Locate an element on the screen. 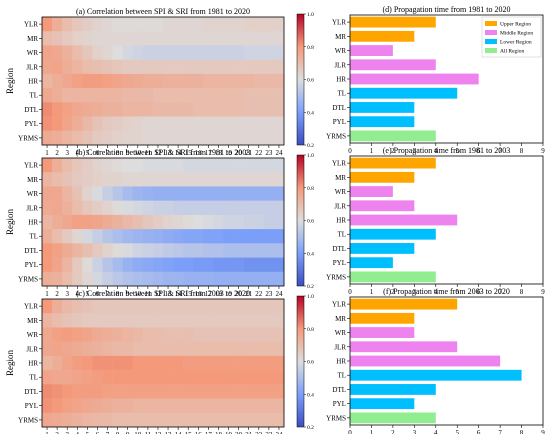 The width and height of the screenshot is (554, 434). x-tick-label: 9 is located at coordinates (543, 292).